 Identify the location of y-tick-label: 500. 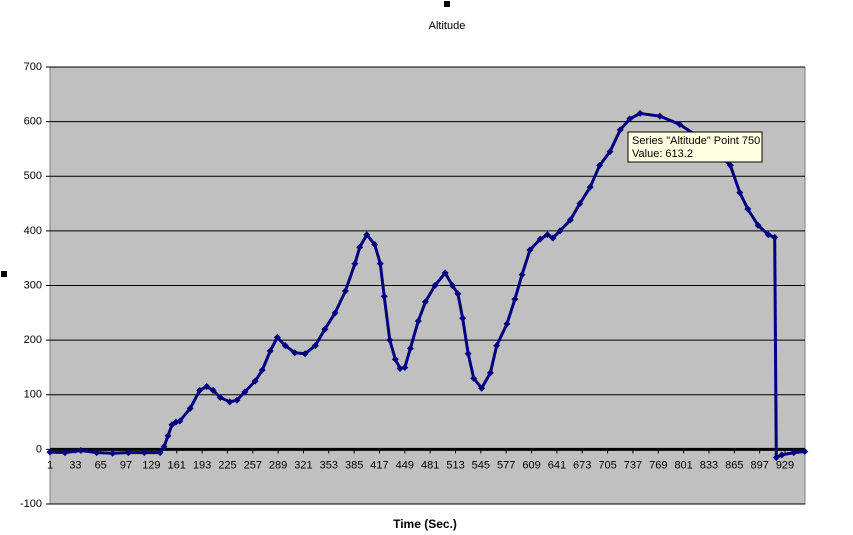
(33, 176).